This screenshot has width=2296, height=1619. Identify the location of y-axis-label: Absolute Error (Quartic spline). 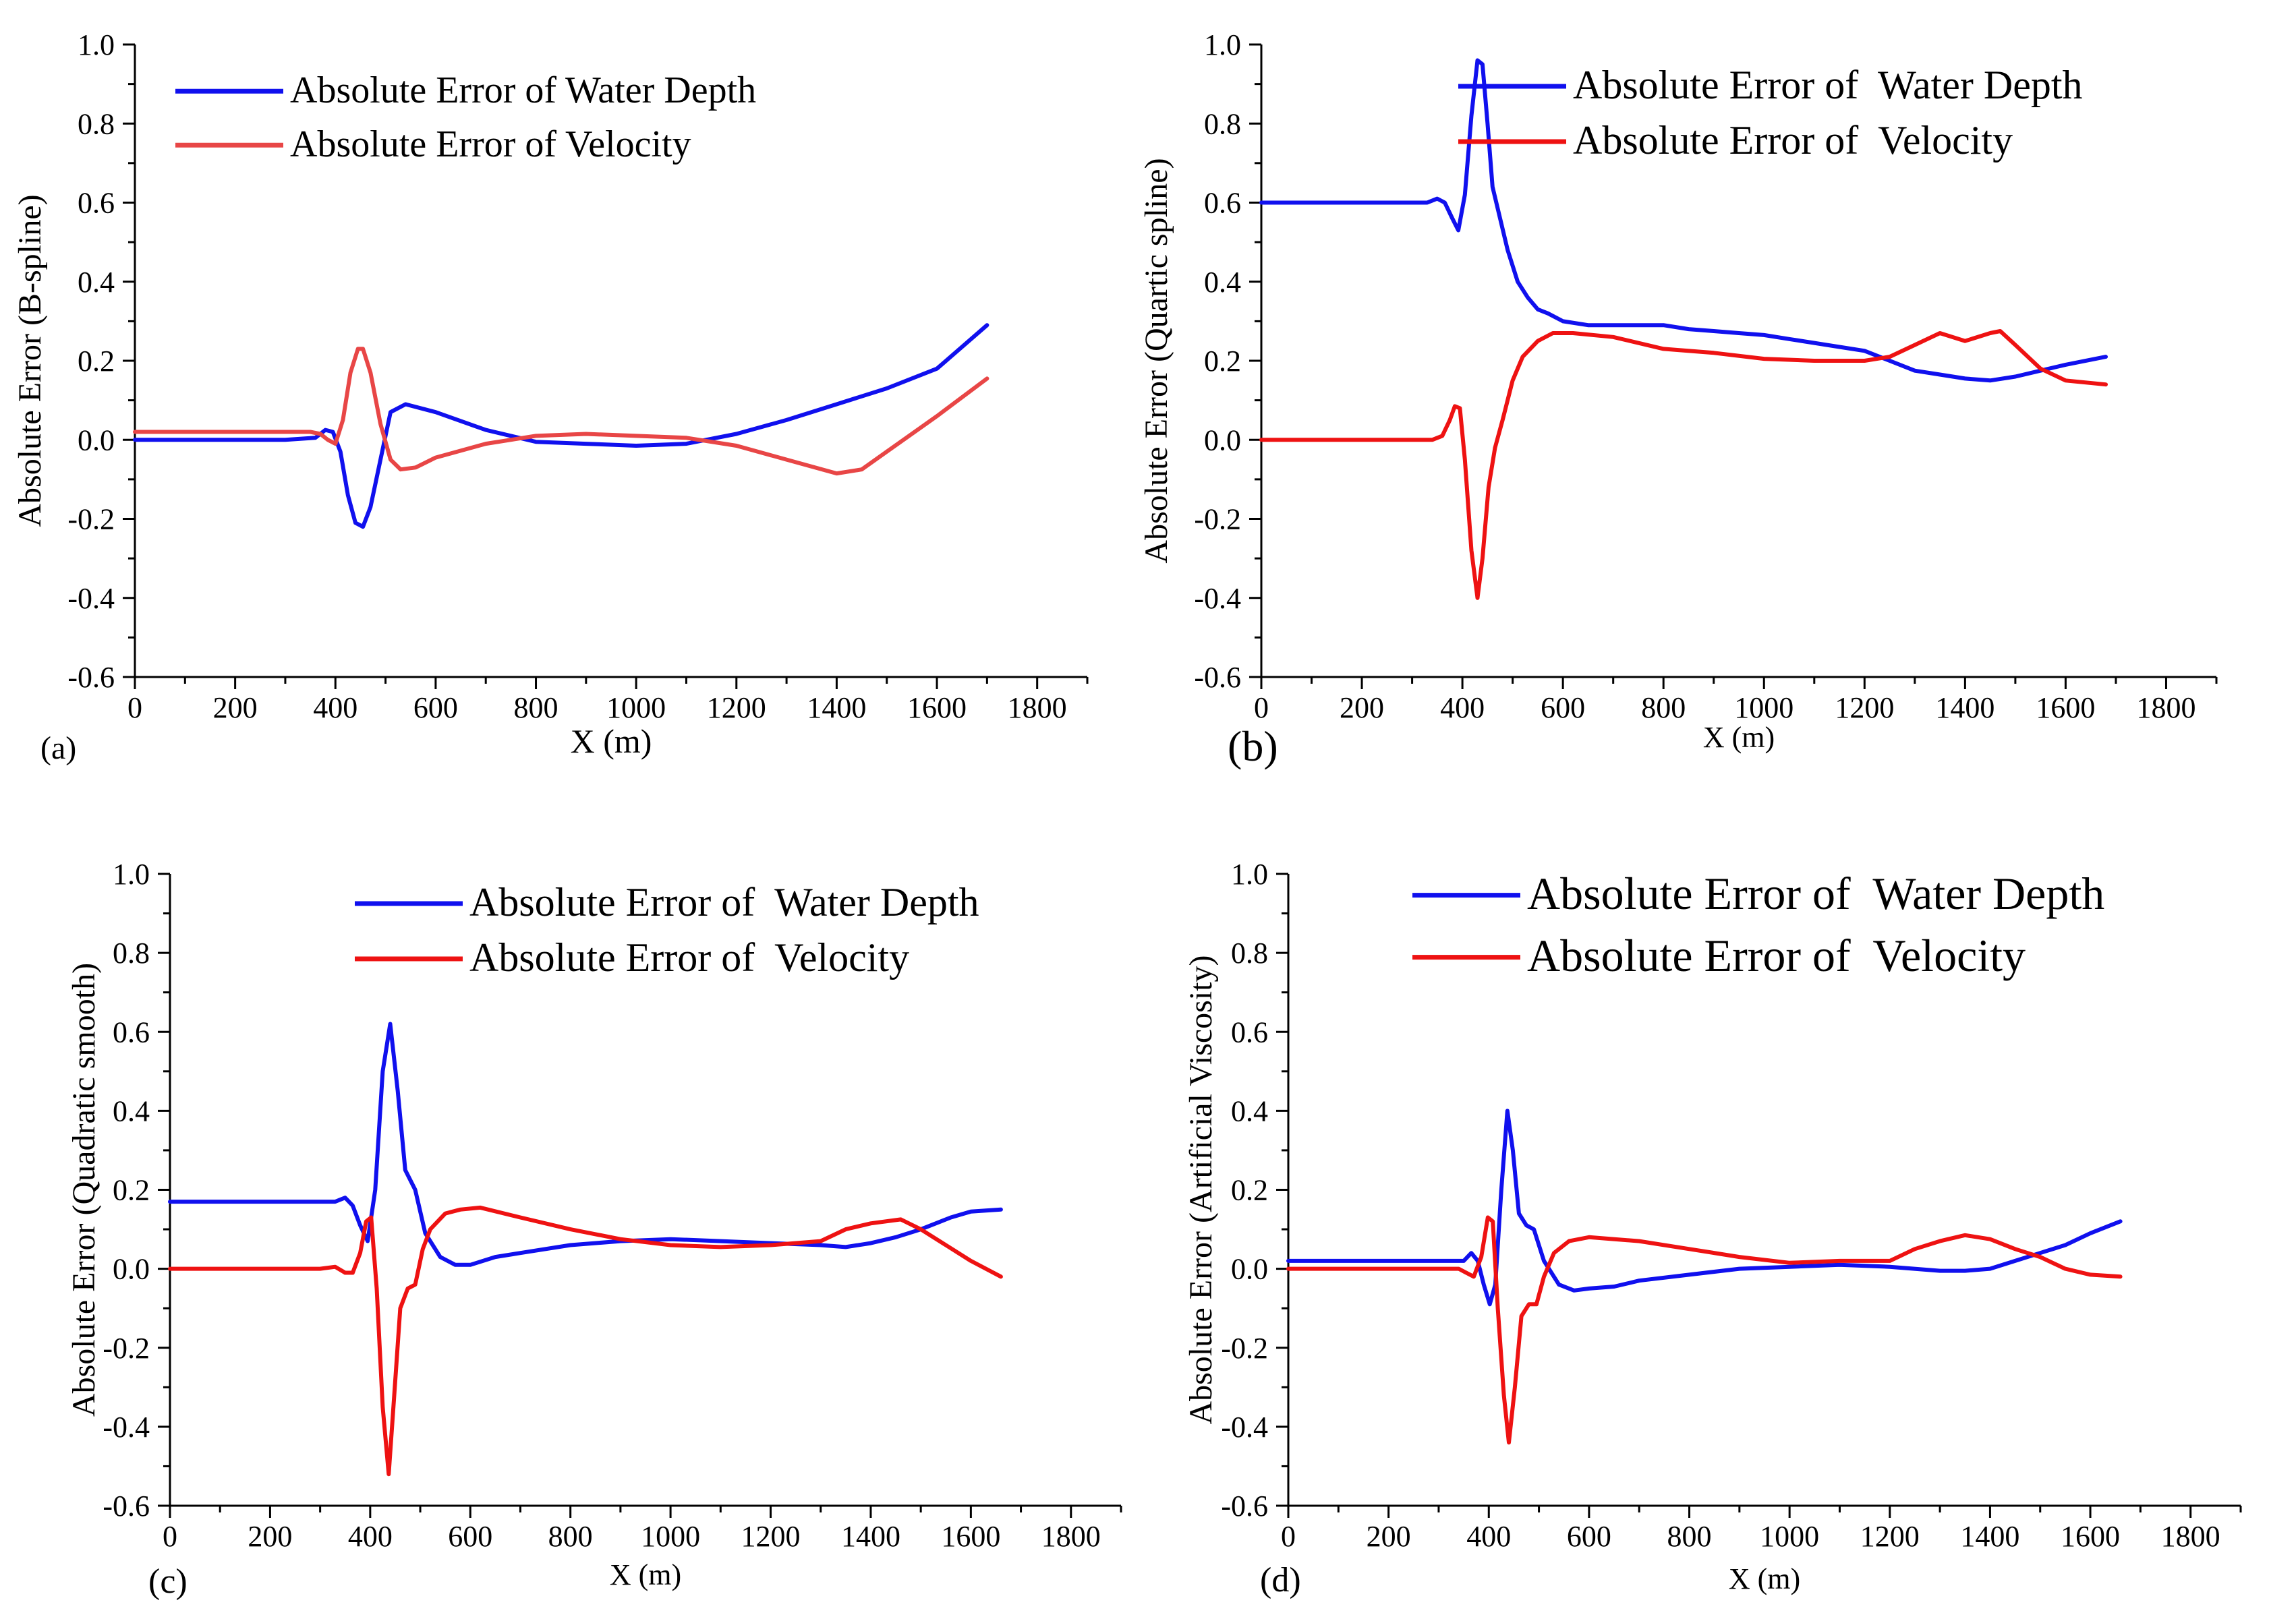
(1156, 360).